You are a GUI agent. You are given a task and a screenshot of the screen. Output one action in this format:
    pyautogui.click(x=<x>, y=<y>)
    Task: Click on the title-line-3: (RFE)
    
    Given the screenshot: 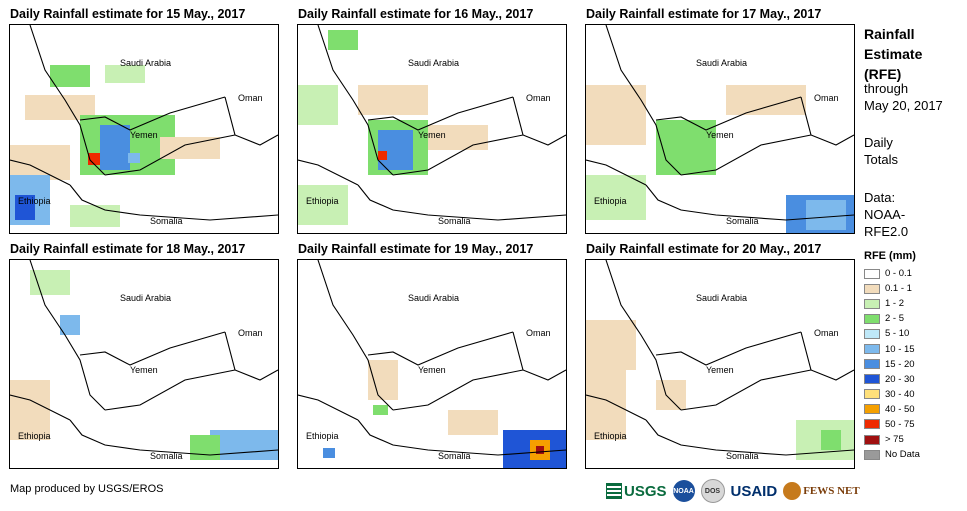 What is the action you would take?
    pyautogui.click(x=883, y=74)
    